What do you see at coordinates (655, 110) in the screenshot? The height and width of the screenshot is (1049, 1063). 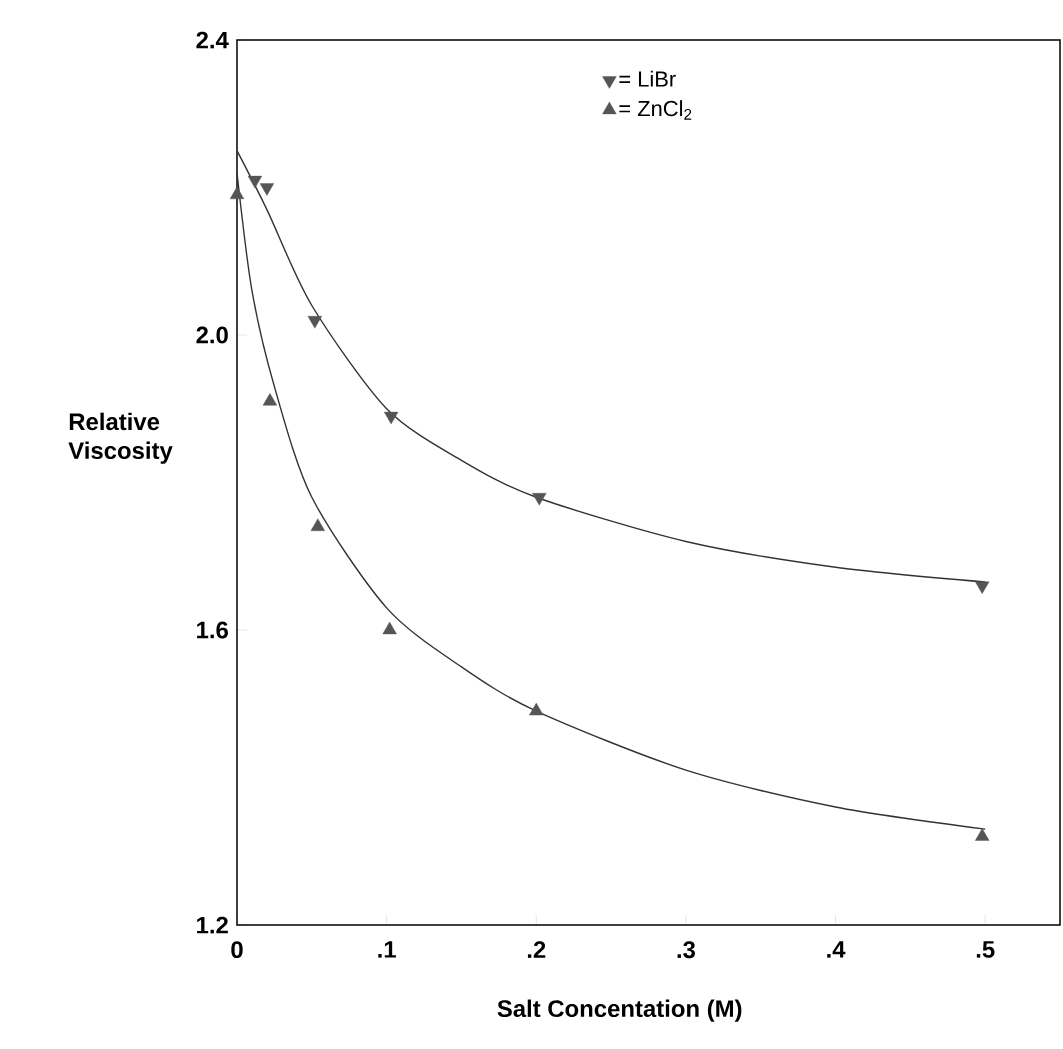 I see `legend-label: = ZnCl$_{2}$` at bounding box center [655, 110].